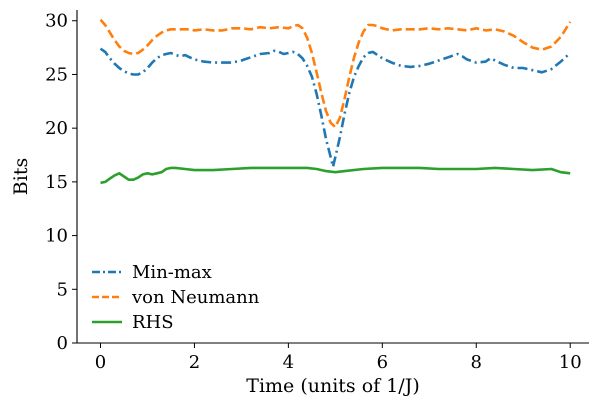  What do you see at coordinates (172, 272) in the screenshot?
I see `legend-label-min-max: Min-max` at bounding box center [172, 272].